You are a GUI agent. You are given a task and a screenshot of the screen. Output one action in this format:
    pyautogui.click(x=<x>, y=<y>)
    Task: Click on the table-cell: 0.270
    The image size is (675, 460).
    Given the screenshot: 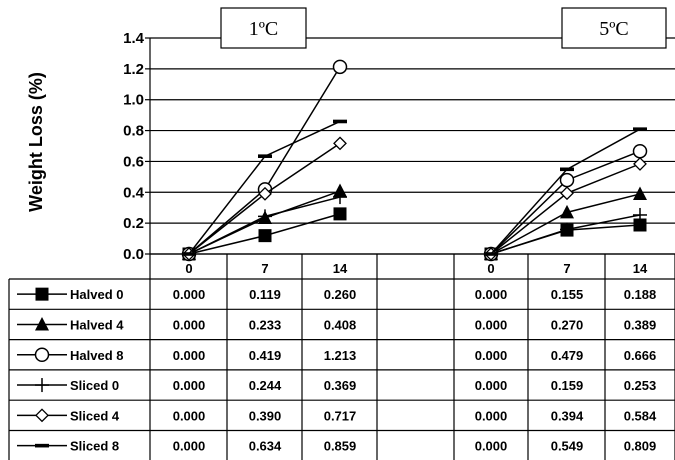 What is the action you would take?
    pyautogui.click(x=567, y=324)
    